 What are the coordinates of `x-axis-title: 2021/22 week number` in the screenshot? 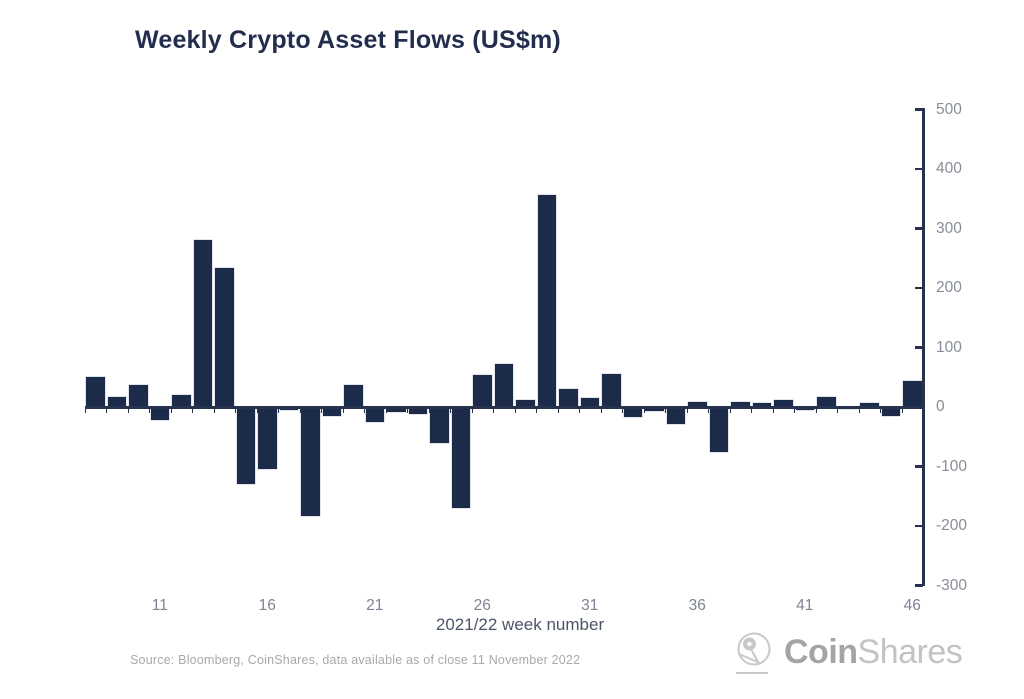 It's located at (520, 624).